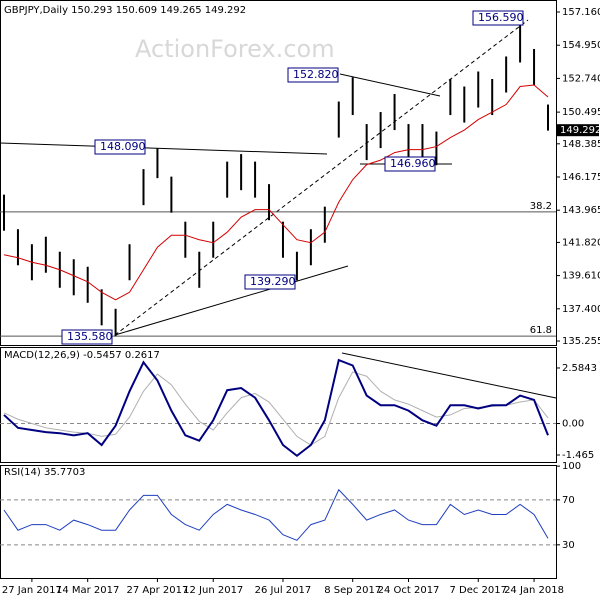  Describe the element at coordinates (581, 309) in the screenshot. I see `y-tick-label: 137.400` at that location.